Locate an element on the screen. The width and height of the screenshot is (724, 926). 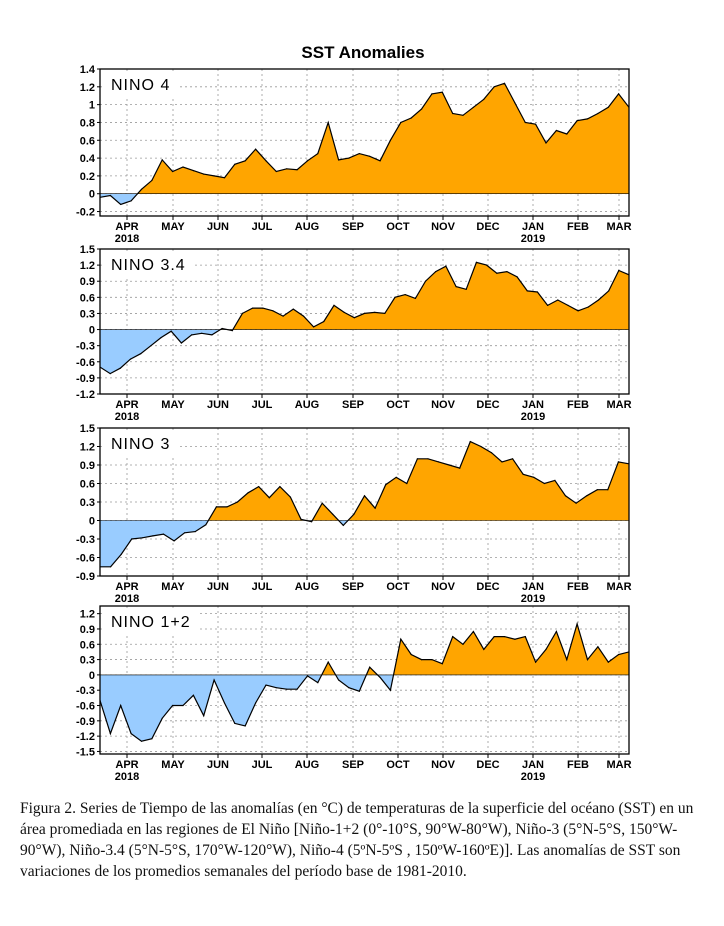
y-tick-label: 0 is located at coordinates (92, 676).